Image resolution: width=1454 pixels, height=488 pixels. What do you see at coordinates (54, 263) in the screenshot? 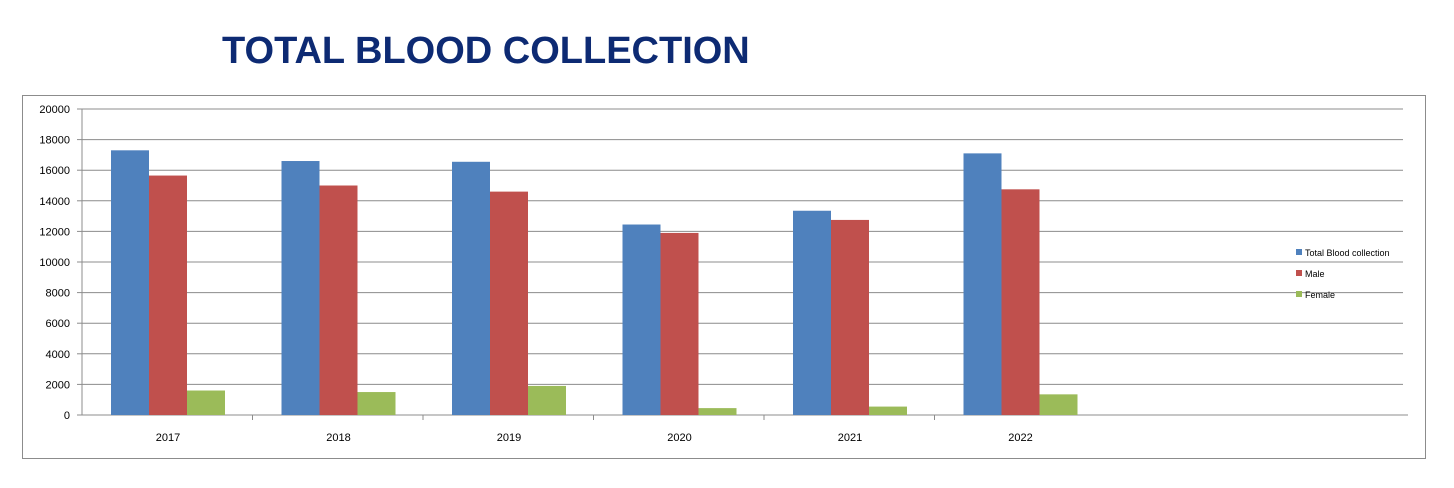
I see `y-tick-label: 10000` at bounding box center [54, 263].